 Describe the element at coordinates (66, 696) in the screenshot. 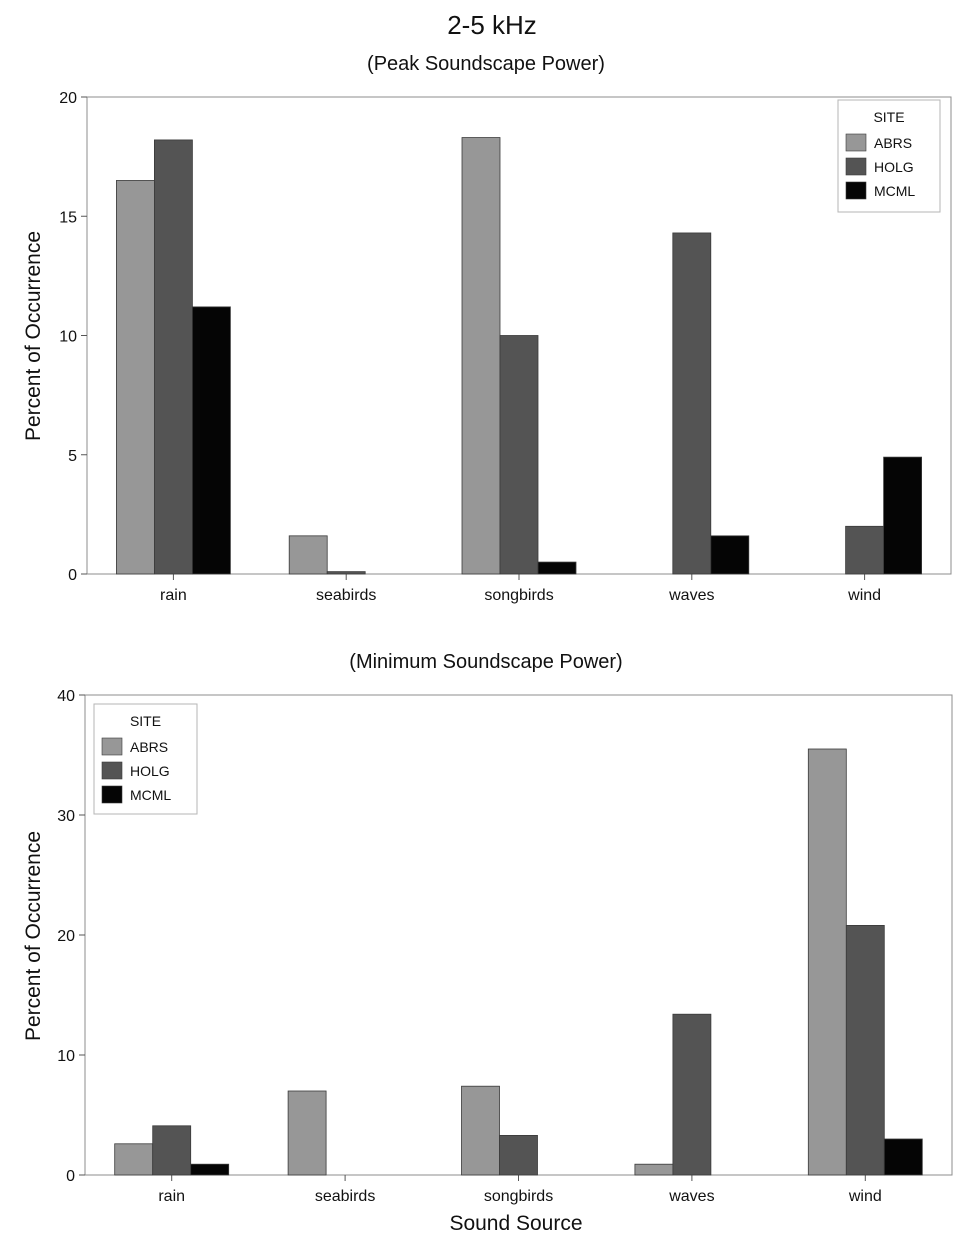

I see `y-tick-label: 40` at that location.